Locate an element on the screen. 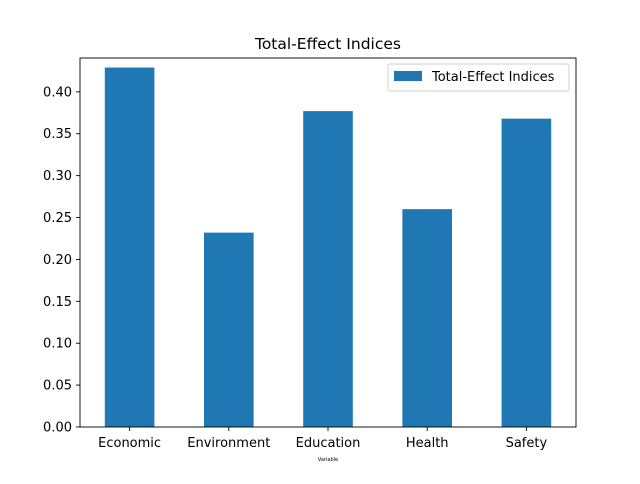 This screenshot has width=640, height=484. y-tick-label: 0.25 is located at coordinates (57, 218).